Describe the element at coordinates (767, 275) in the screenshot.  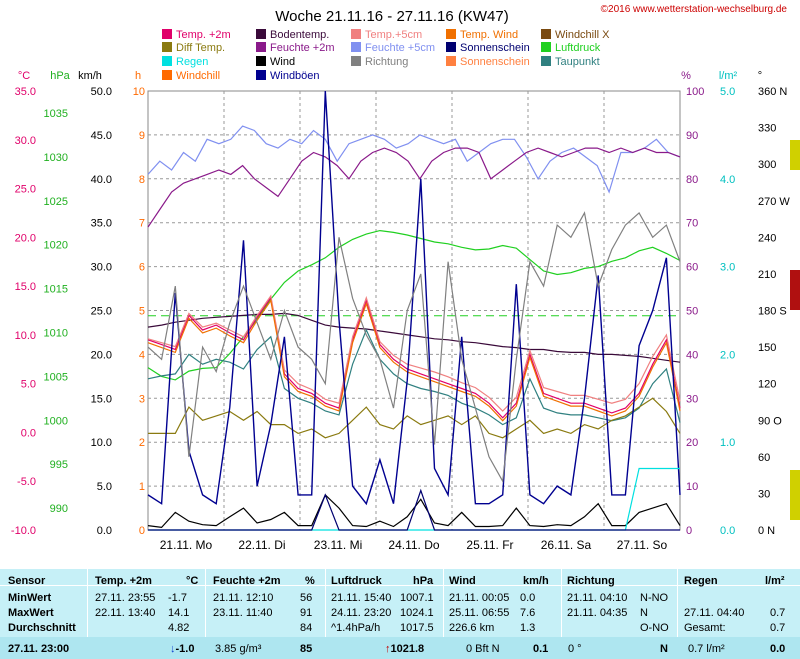
I see `axis-tick-direction-5: 210` at that location.